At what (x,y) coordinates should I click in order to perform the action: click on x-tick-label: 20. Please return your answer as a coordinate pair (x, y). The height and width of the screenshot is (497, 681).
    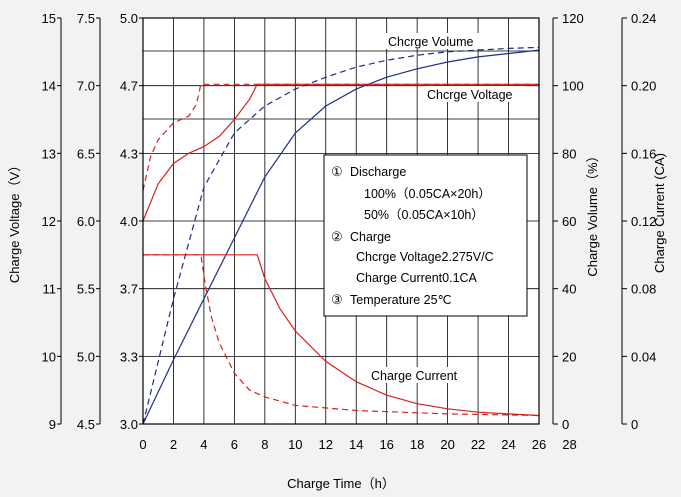
    Looking at the image, I should click on (447, 444).